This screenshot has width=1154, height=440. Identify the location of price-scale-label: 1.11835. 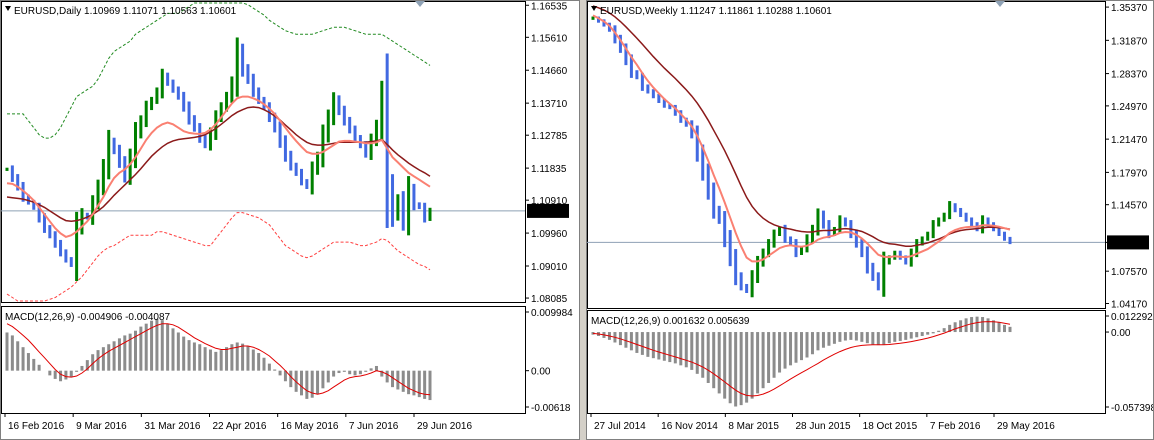
(549, 169).